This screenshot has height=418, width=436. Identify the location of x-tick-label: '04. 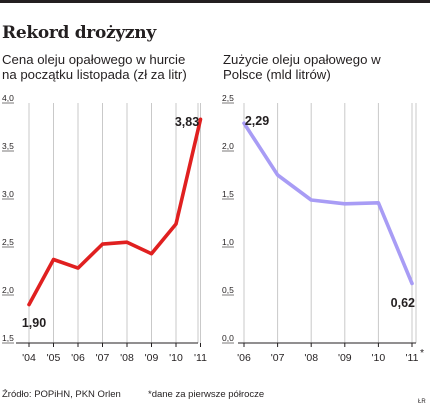
(29, 358).